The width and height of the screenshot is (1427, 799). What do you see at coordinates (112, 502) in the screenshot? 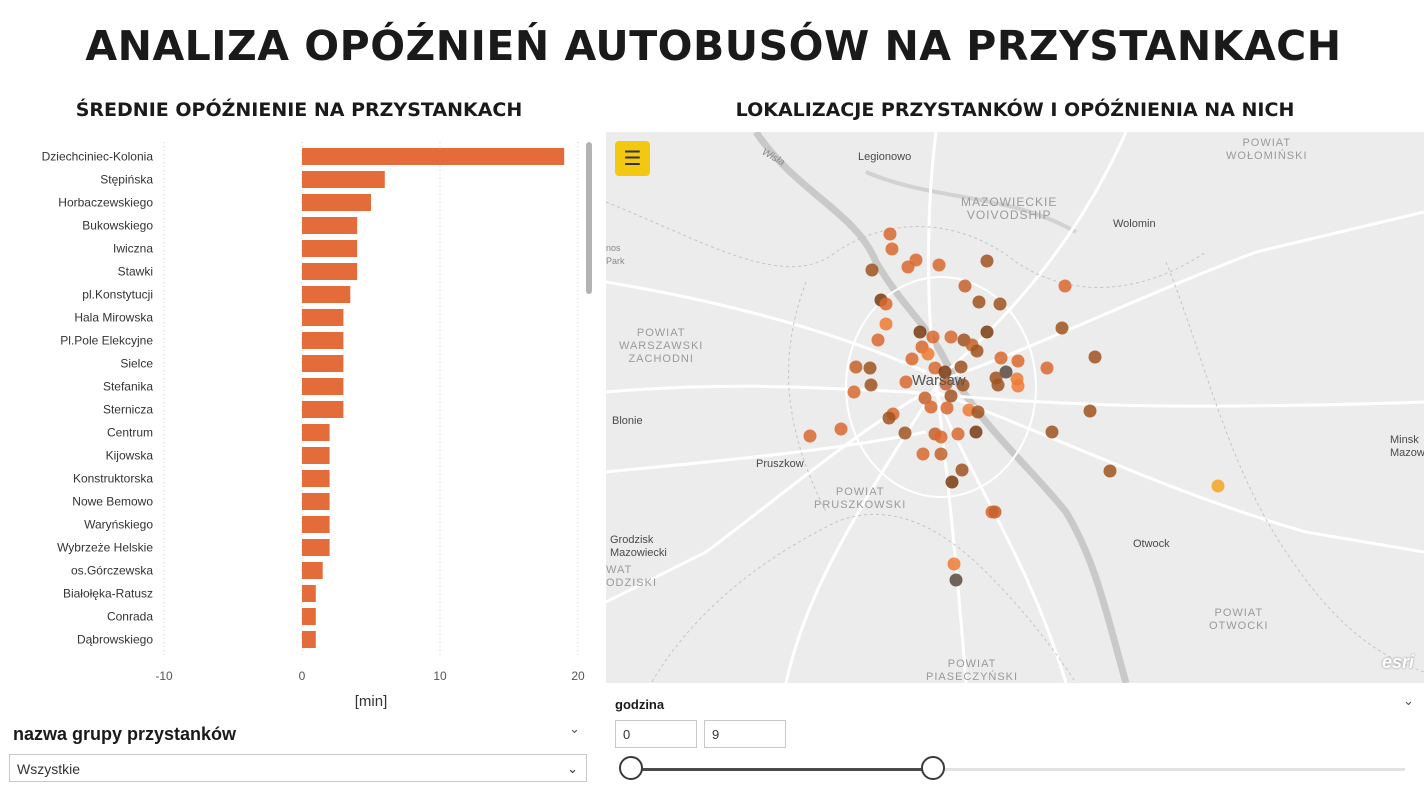
I see `y-category-label: Nowe Bemowo` at bounding box center [112, 502].